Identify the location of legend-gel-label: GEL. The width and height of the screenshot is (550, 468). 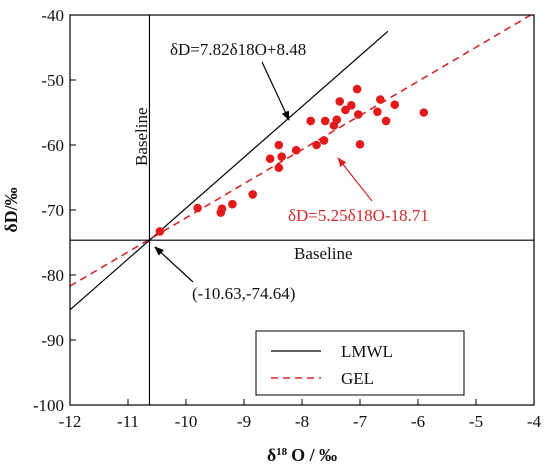
(357, 378).